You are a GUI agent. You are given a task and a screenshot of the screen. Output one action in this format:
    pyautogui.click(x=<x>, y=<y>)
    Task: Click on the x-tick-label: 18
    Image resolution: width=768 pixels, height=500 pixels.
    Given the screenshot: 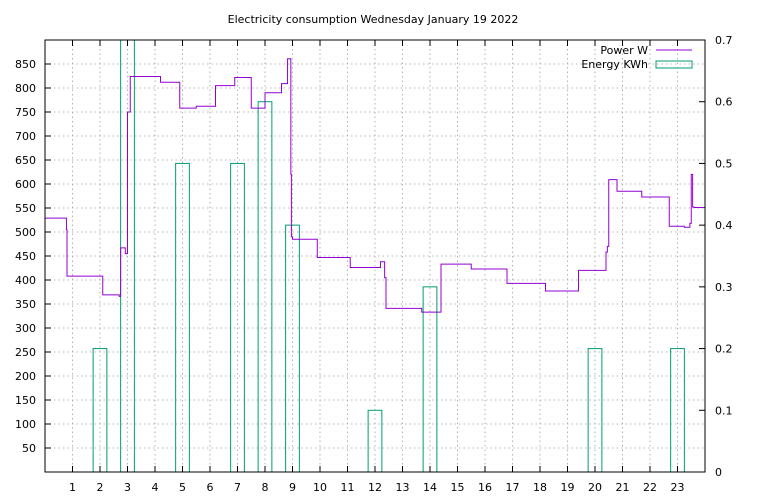 What is the action you would take?
    pyautogui.click(x=540, y=487)
    